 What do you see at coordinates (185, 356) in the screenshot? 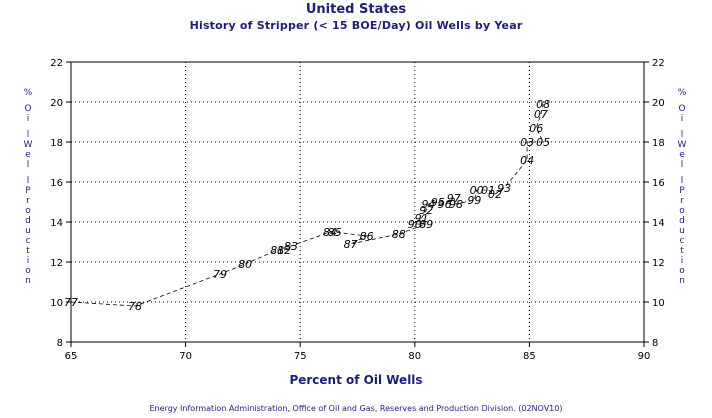
I see `x-tick-label: 70` at bounding box center [185, 356].